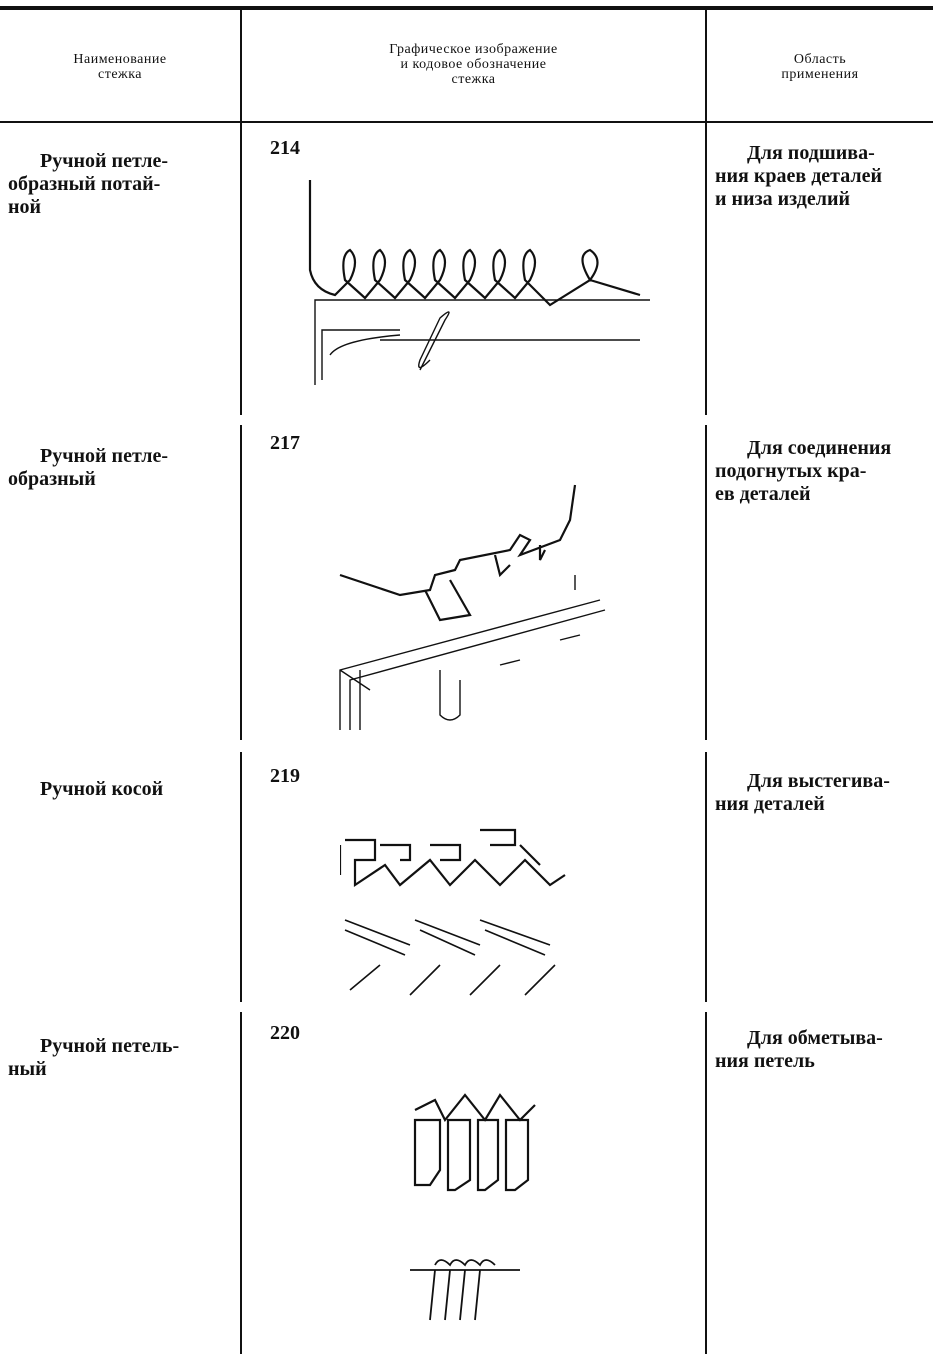 Image resolution: width=933 pixels, height=1354 pixels. What do you see at coordinates (285, 148) in the screenshot?
I see `stitch-code: 214` at bounding box center [285, 148].